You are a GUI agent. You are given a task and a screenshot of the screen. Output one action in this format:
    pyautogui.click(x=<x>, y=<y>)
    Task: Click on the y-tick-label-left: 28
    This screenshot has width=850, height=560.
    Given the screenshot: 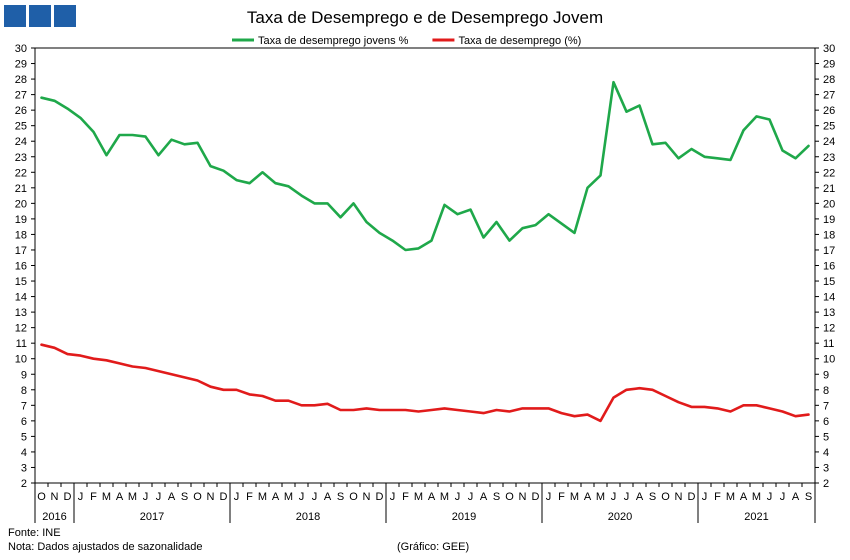 What is the action you would take?
    pyautogui.click(x=21, y=80)
    